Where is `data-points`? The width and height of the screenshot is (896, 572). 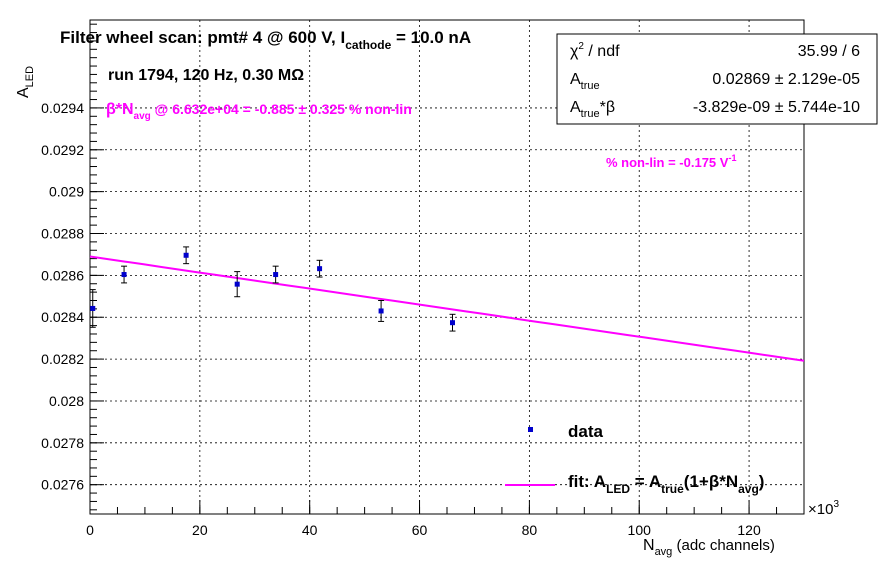 data-points is located at coordinates (272, 289).